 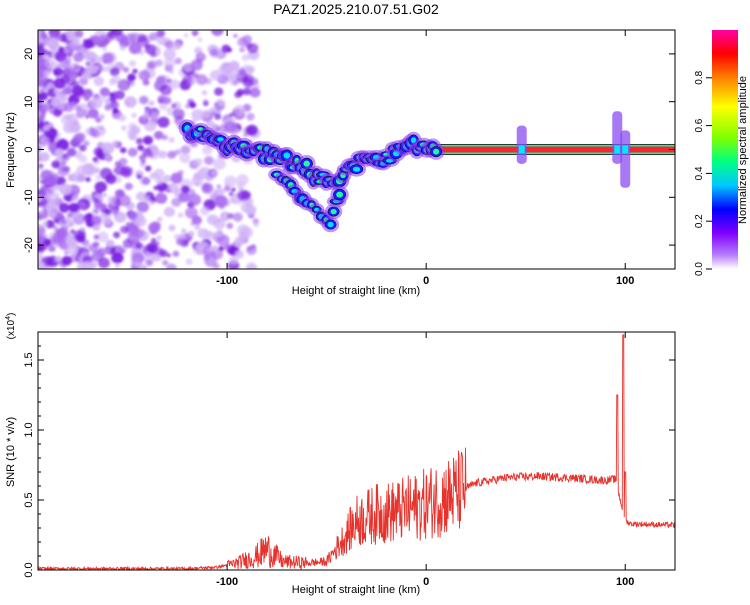 What do you see at coordinates (308, 200) in the screenshot?
I see `branch-trace-group` at bounding box center [308, 200].